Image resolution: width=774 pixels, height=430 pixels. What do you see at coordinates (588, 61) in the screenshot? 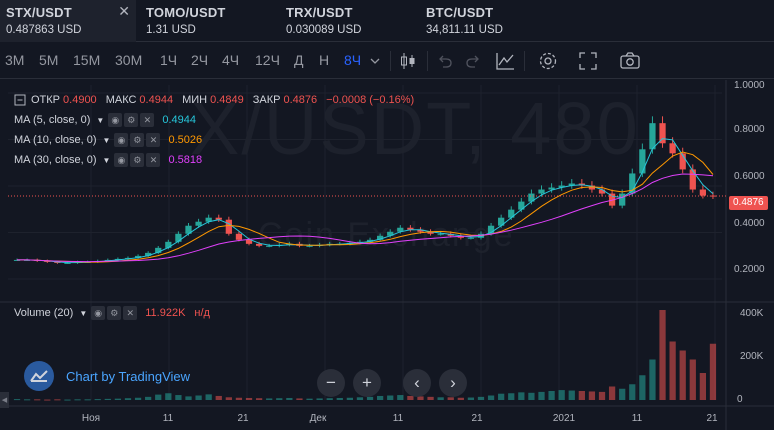
I see `fullscreen-icon` at bounding box center [588, 61].